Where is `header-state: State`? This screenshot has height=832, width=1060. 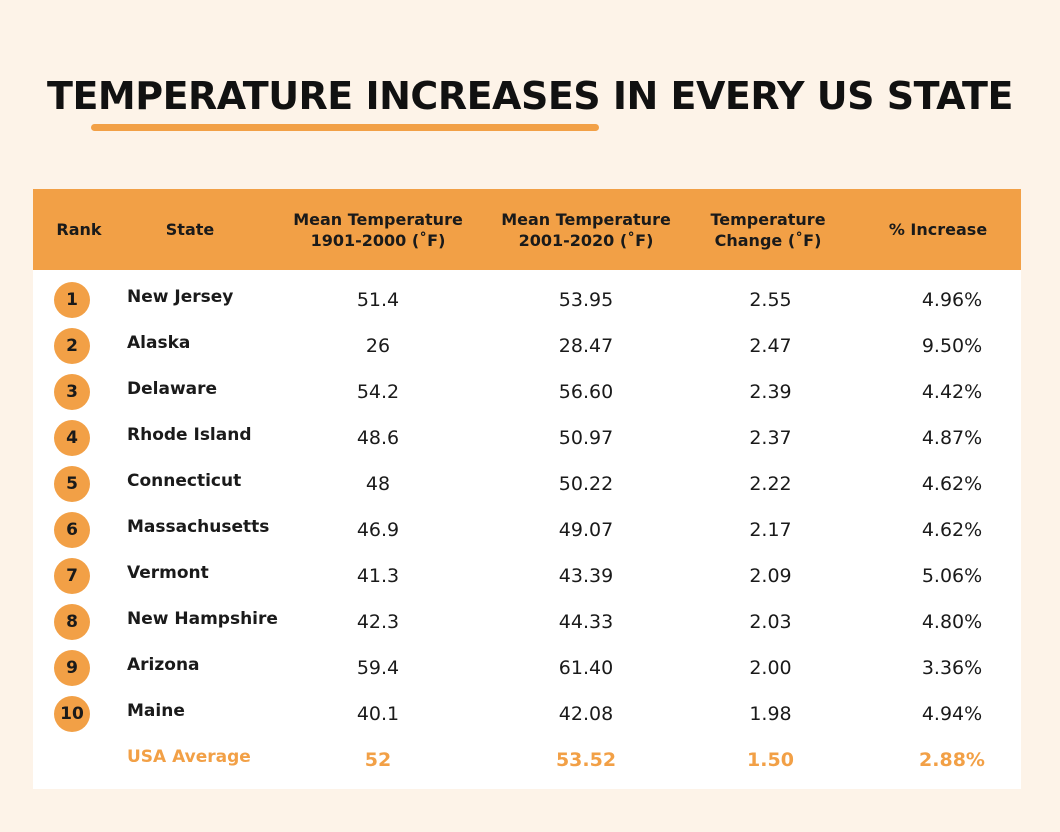 header-state: State is located at coordinates (190, 229).